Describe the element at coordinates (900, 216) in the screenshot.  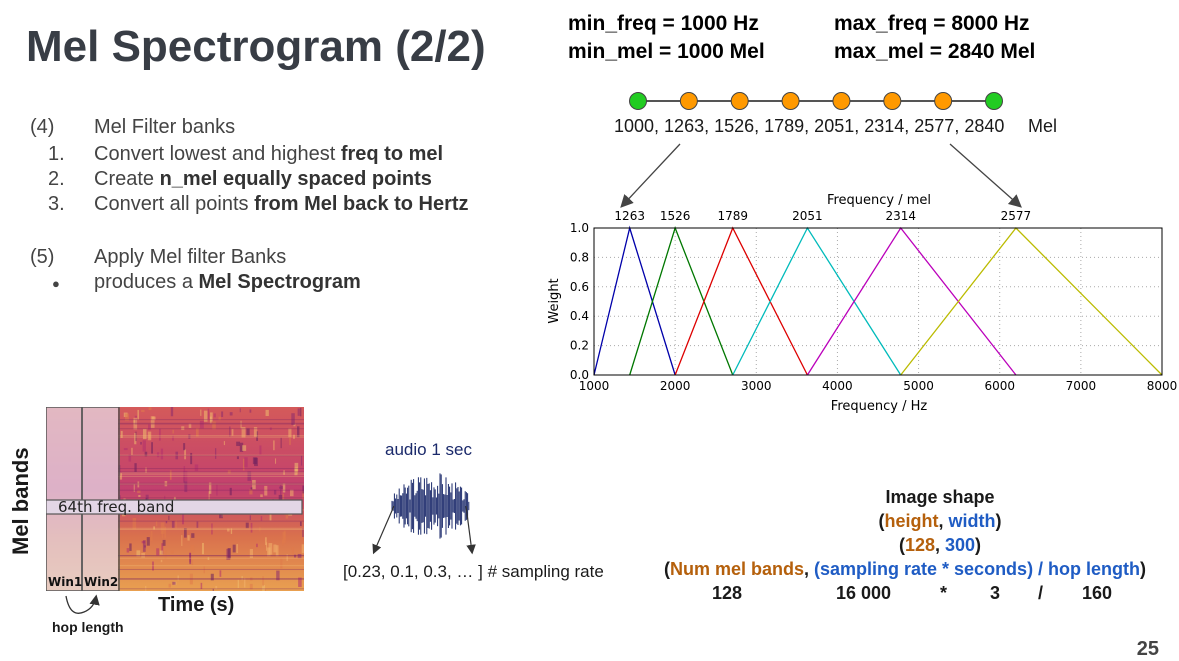
I see `top-tick-label: 2314` at that location.